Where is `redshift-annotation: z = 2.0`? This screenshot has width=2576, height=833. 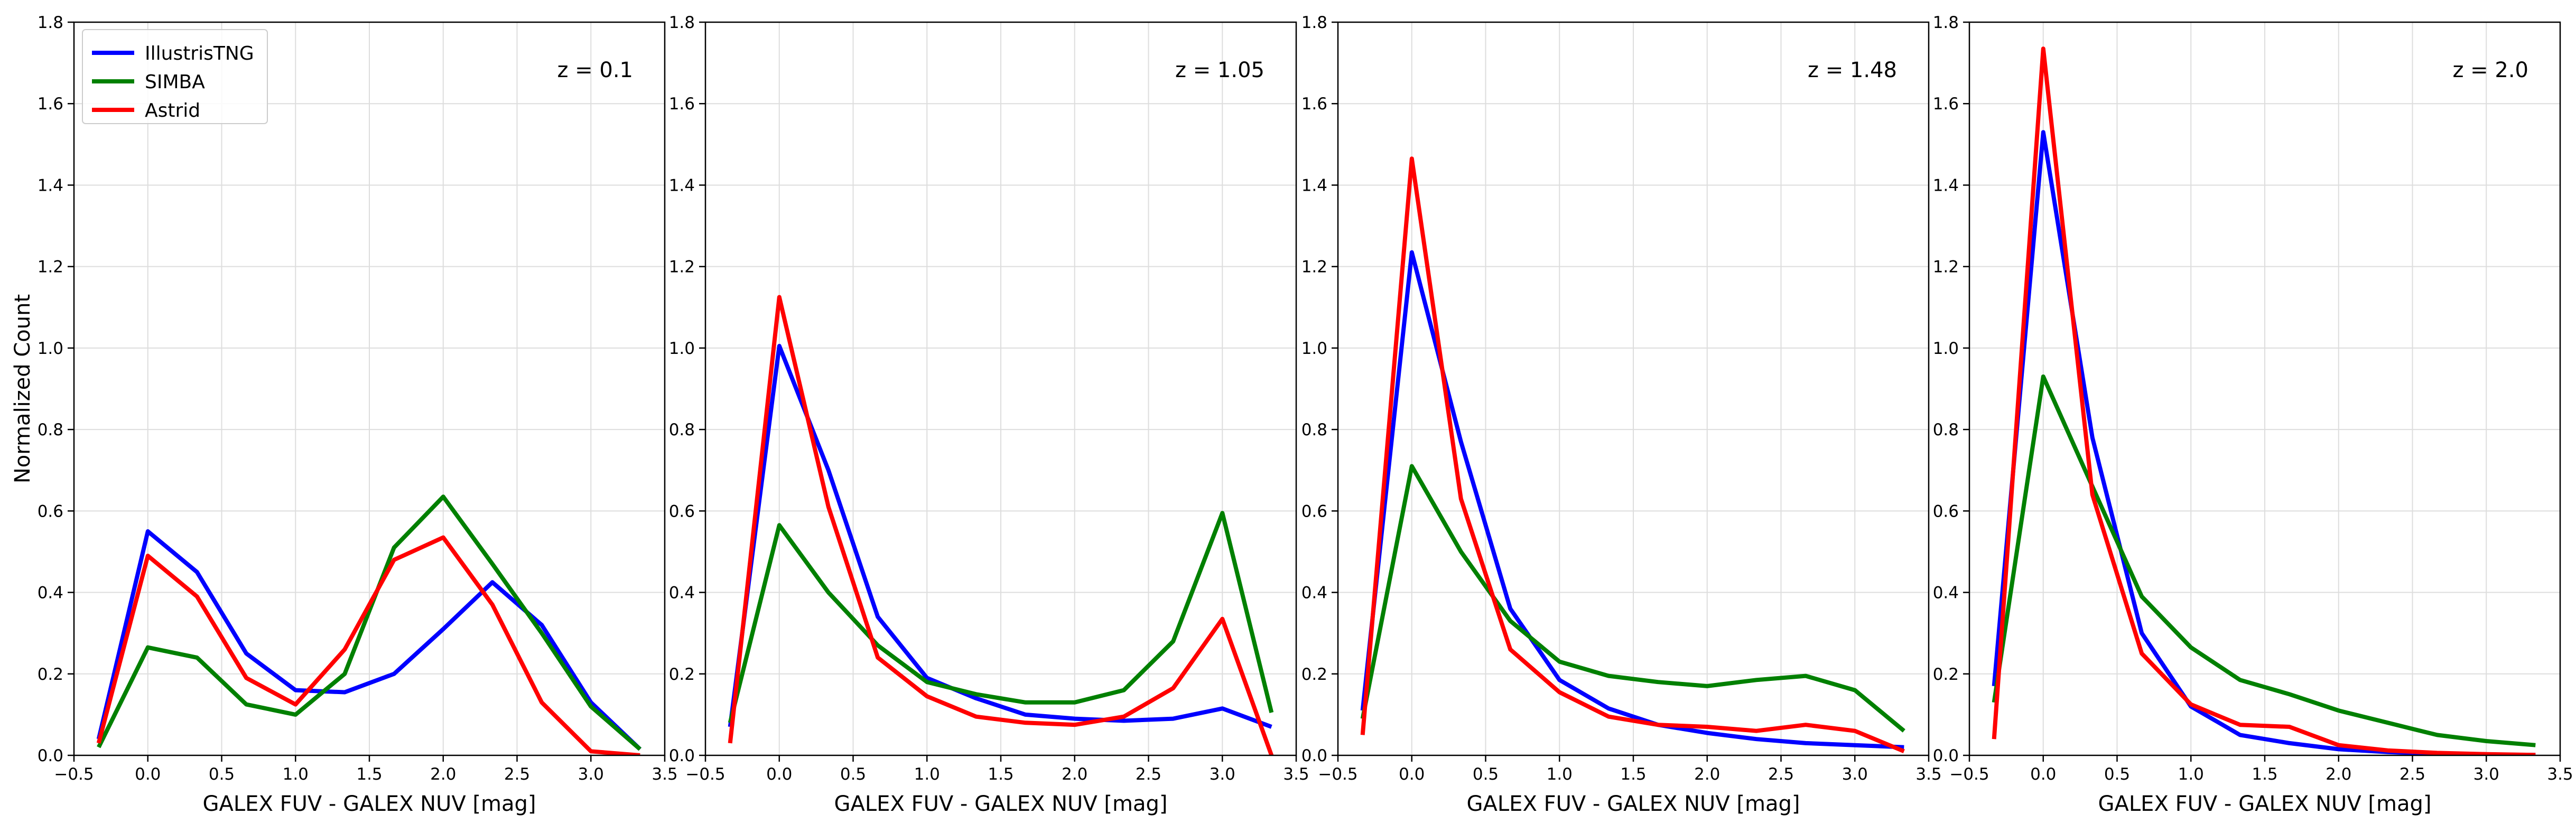
redshift-annotation: z = 2.0 is located at coordinates (2490, 70).